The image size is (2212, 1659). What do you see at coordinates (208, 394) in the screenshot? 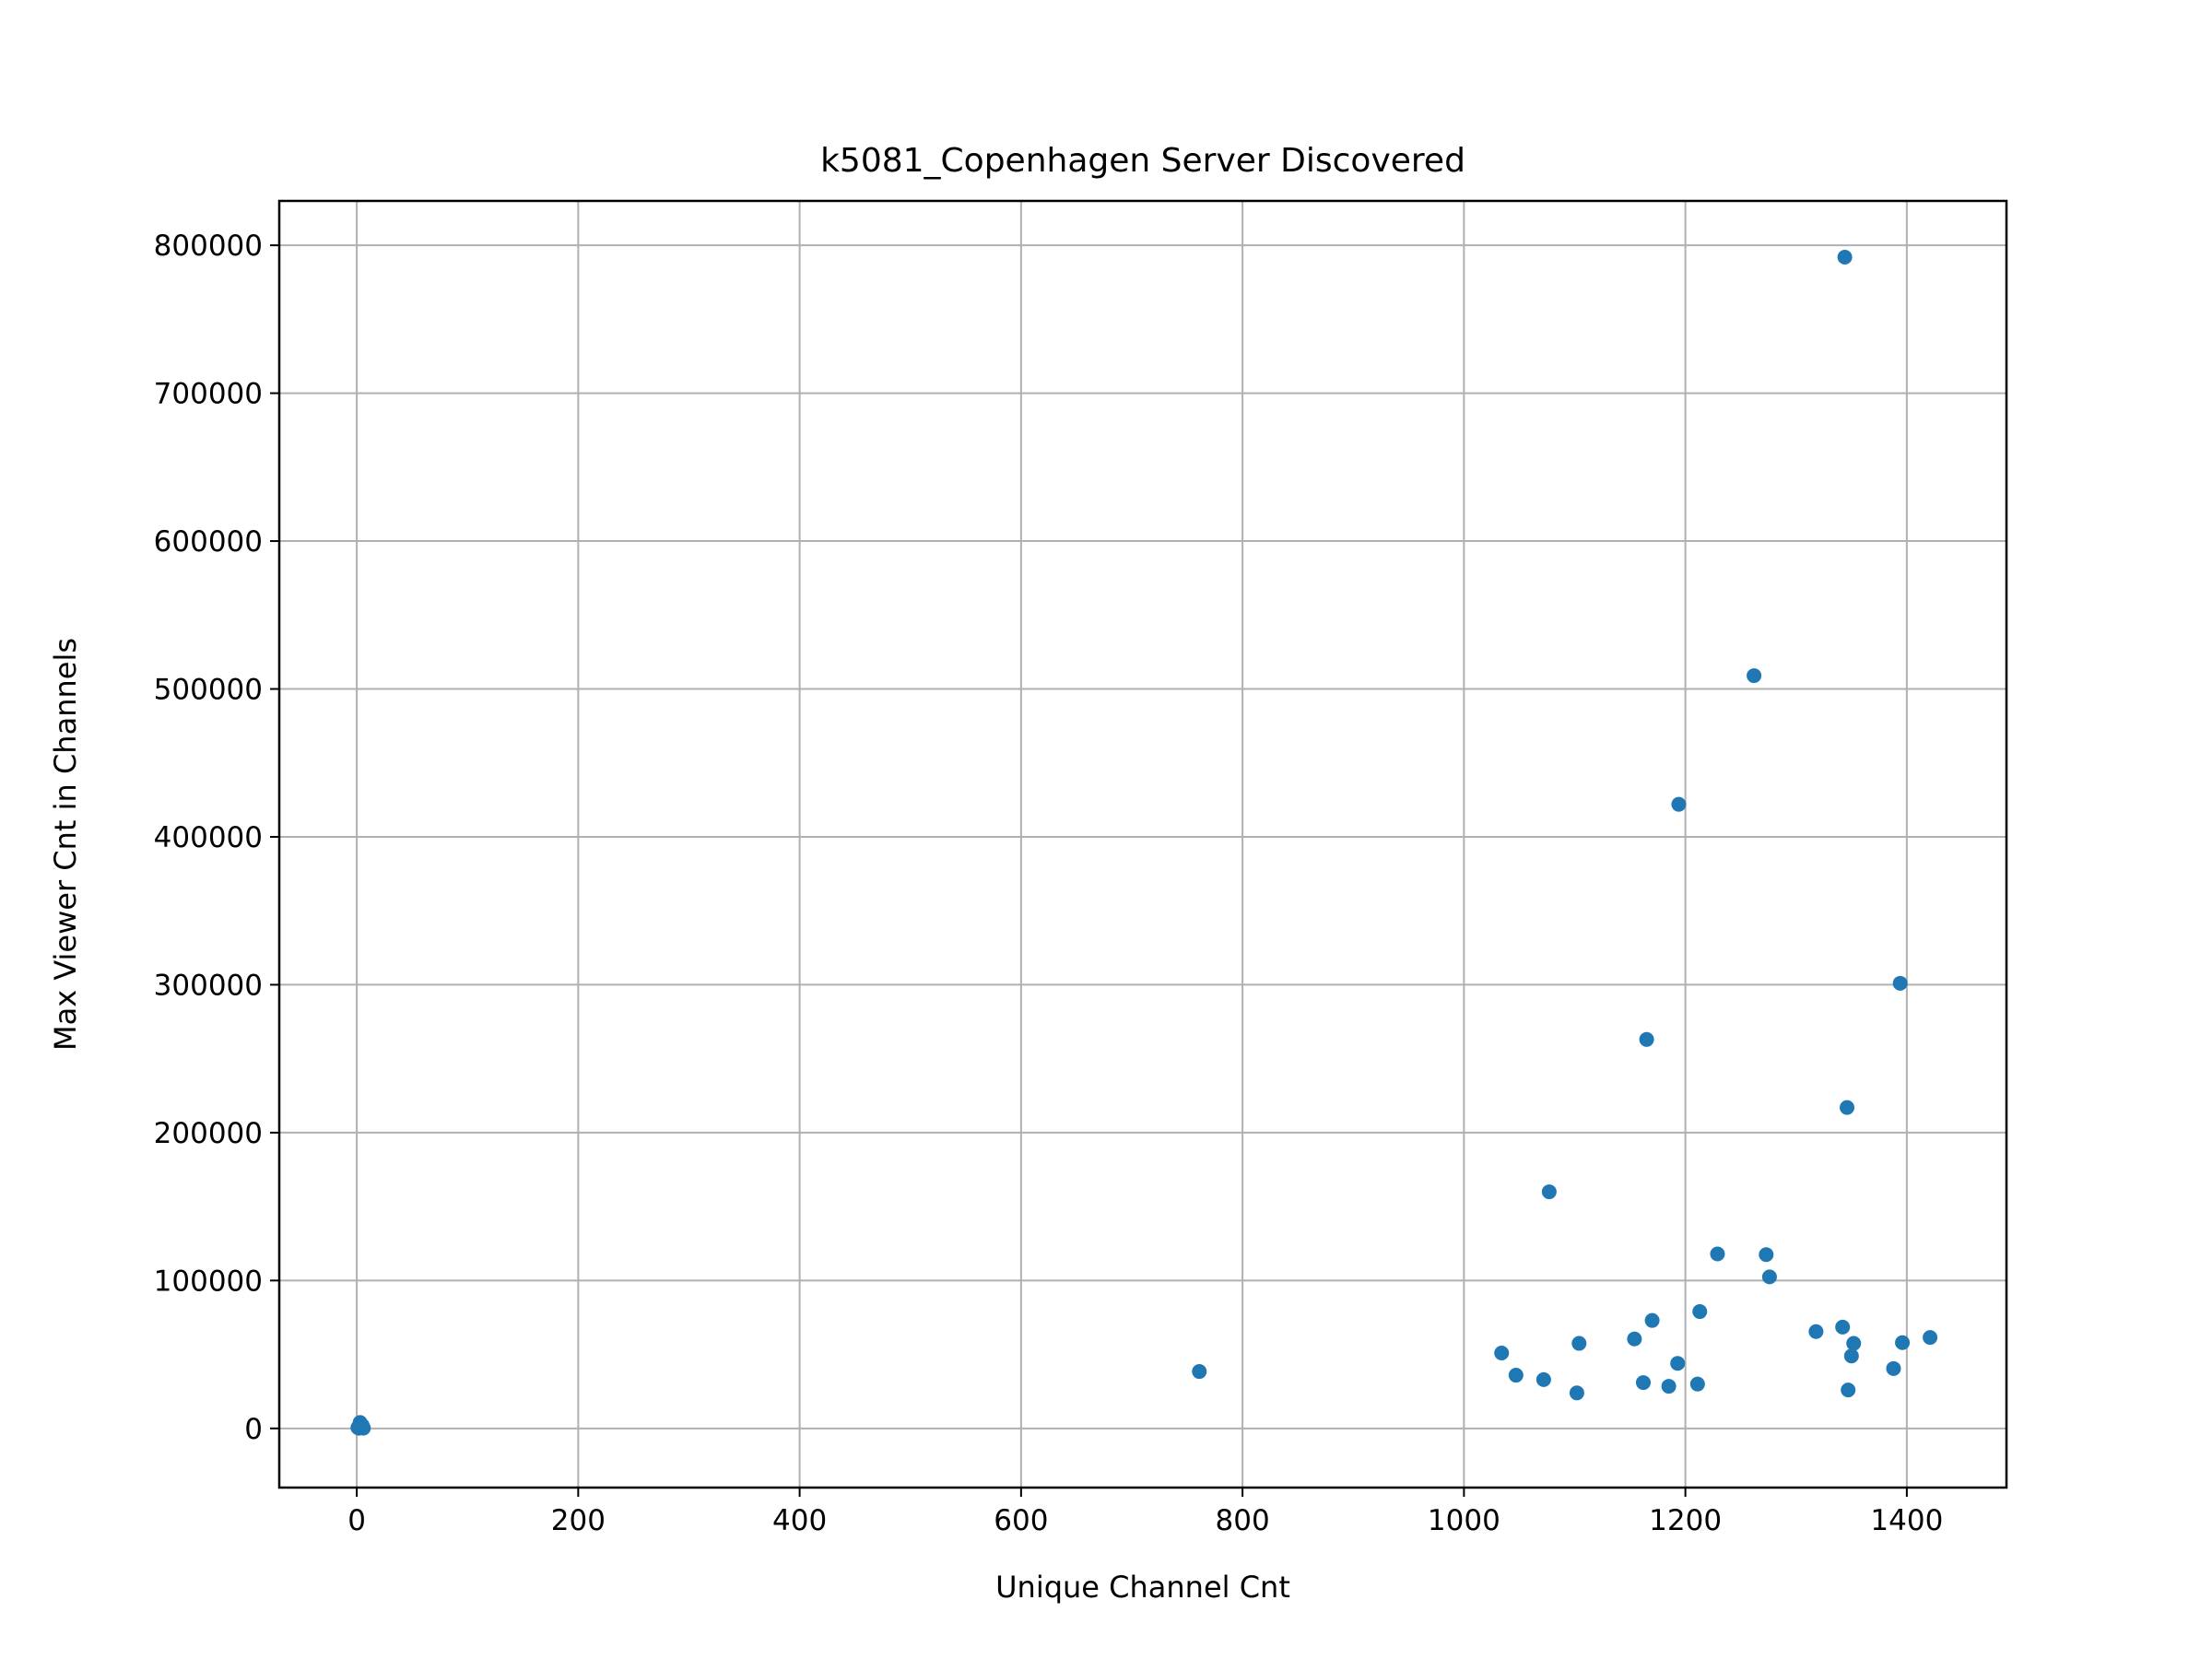
I see `y-tick-label: 700000` at bounding box center [208, 394].